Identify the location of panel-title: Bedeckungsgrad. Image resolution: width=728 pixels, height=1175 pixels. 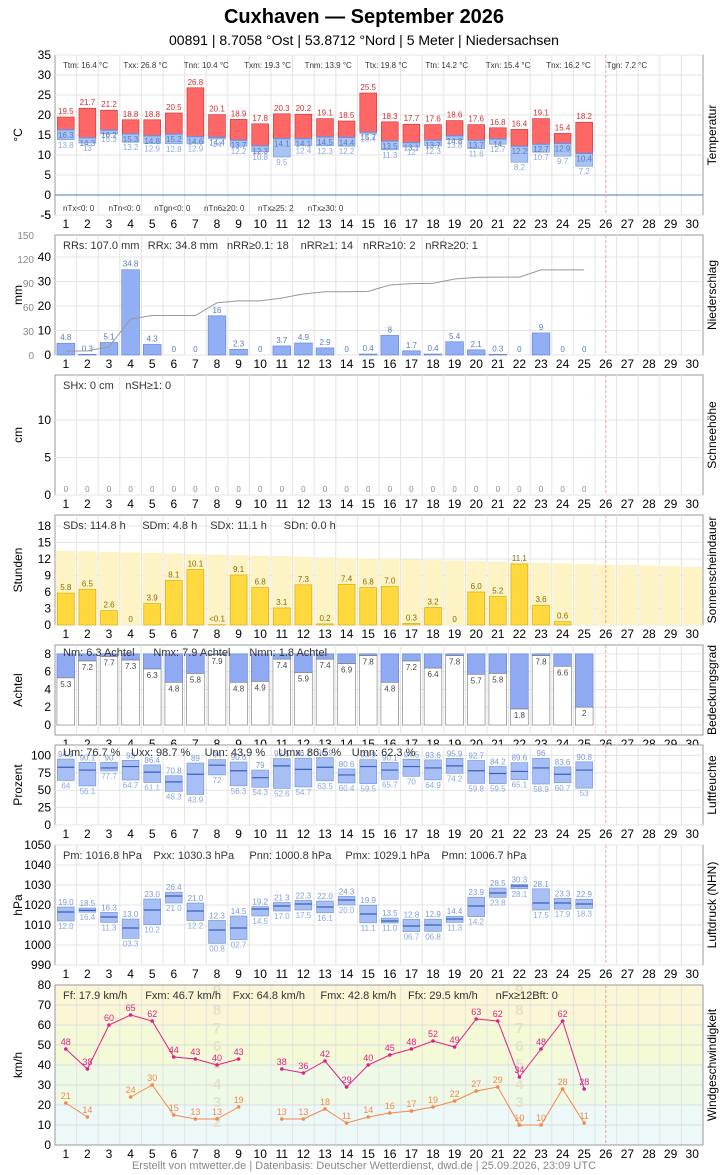
(712, 690).